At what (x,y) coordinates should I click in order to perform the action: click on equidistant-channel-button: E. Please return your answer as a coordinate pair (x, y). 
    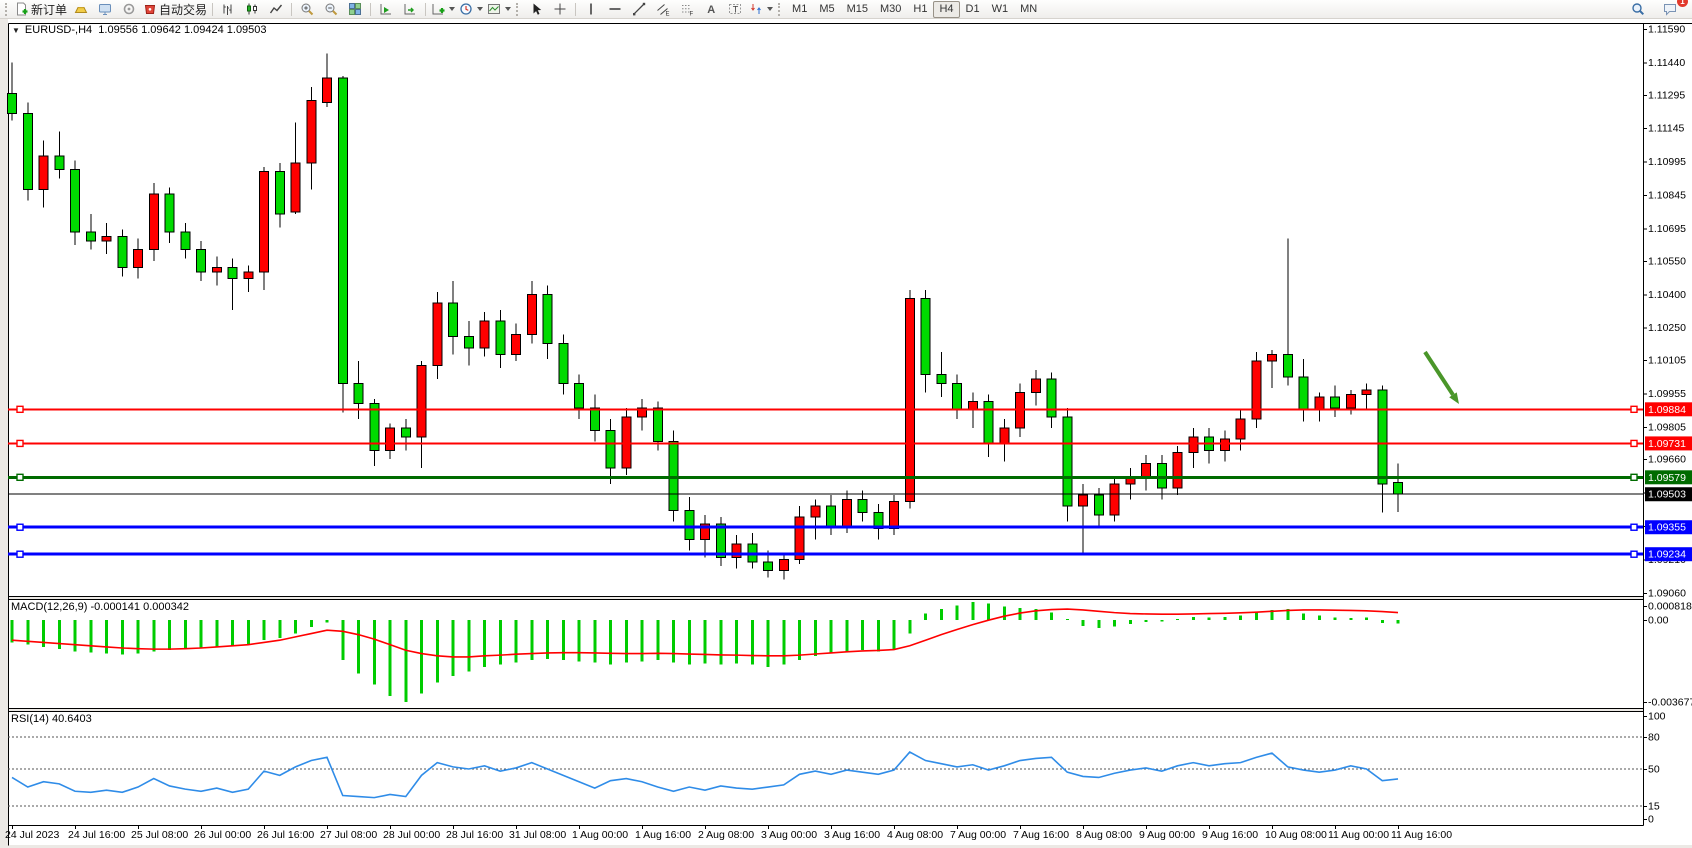
    Looking at the image, I should click on (663, 9).